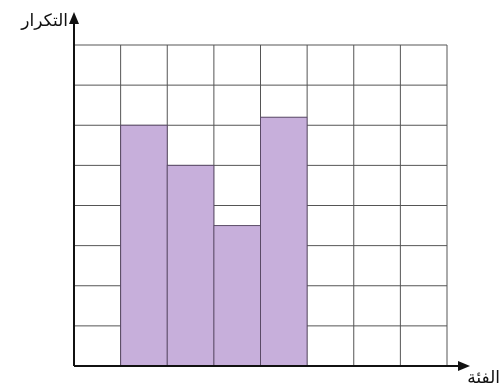 This screenshot has width=504, height=389. What do you see at coordinates (74, 18) in the screenshot?
I see `y-axis-arrow-icon` at bounding box center [74, 18].